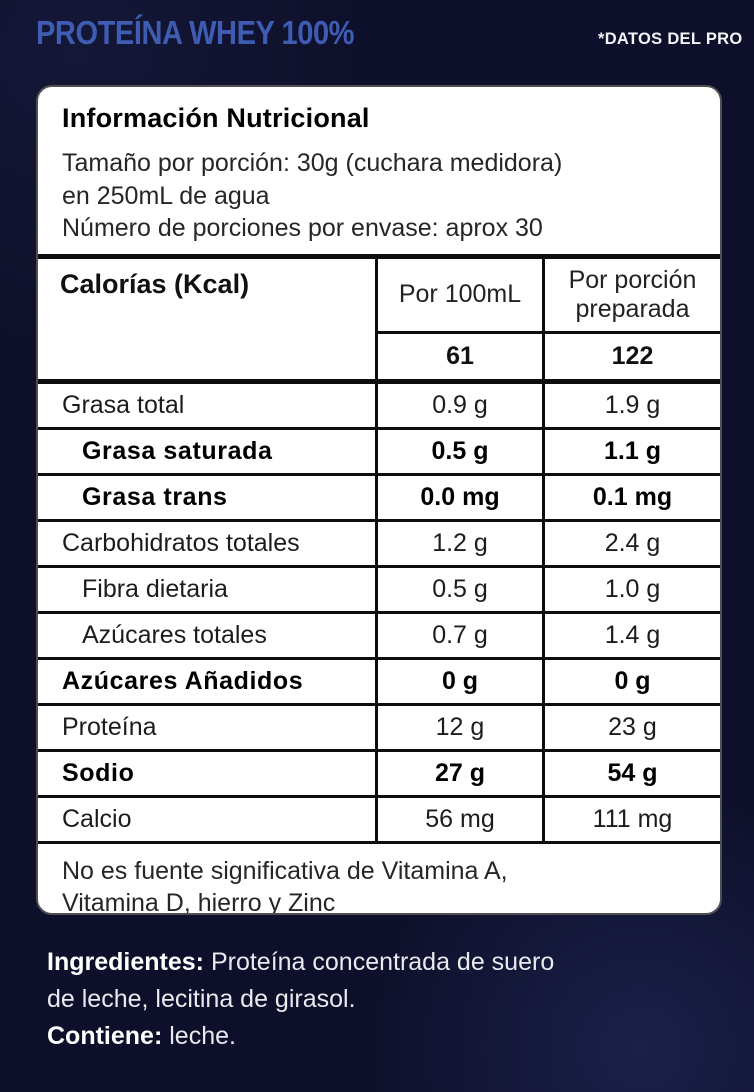 The height and width of the screenshot is (1092, 754). What do you see at coordinates (216, 118) in the screenshot?
I see `panel-heading: Información Nutricional` at bounding box center [216, 118].